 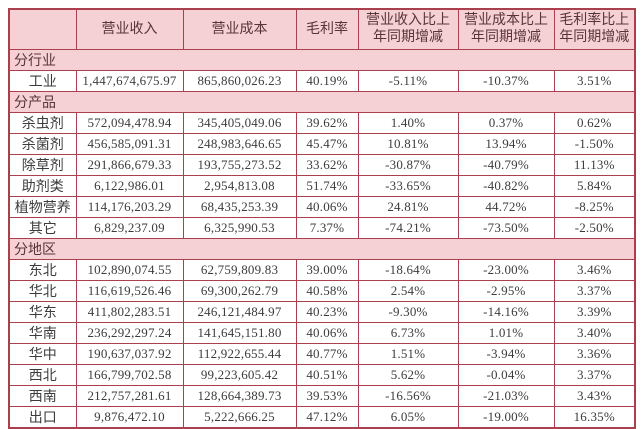 I want to click on cell: 5,222,666.25, so click(x=239, y=416).